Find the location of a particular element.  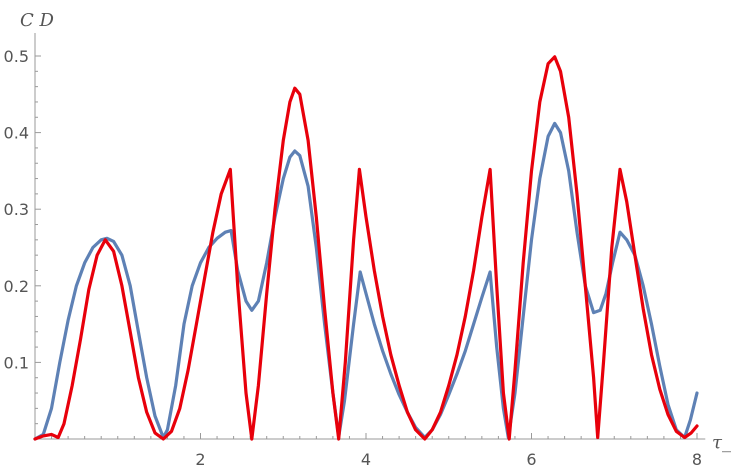

y-tick-label: 0.2 is located at coordinates (16, 286).